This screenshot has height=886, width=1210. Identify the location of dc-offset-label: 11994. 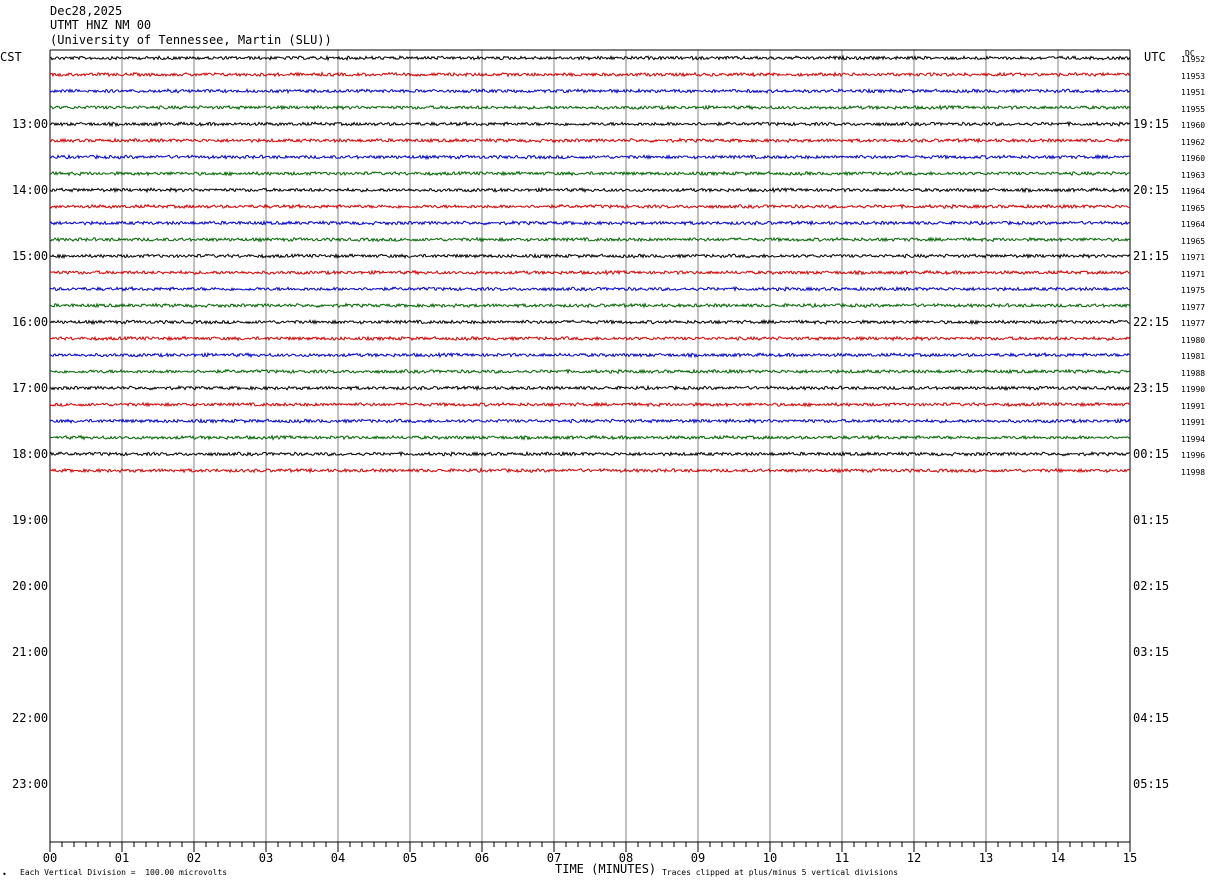
(1193, 439).